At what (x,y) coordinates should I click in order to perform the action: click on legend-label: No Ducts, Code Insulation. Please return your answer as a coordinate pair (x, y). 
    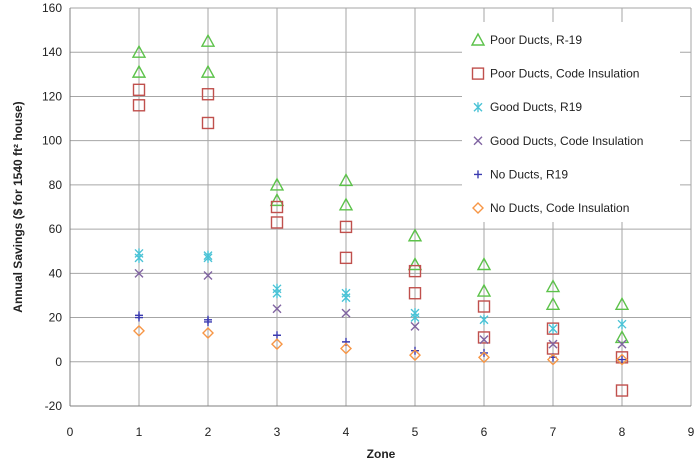
    Looking at the image, I should click on (559, 208).